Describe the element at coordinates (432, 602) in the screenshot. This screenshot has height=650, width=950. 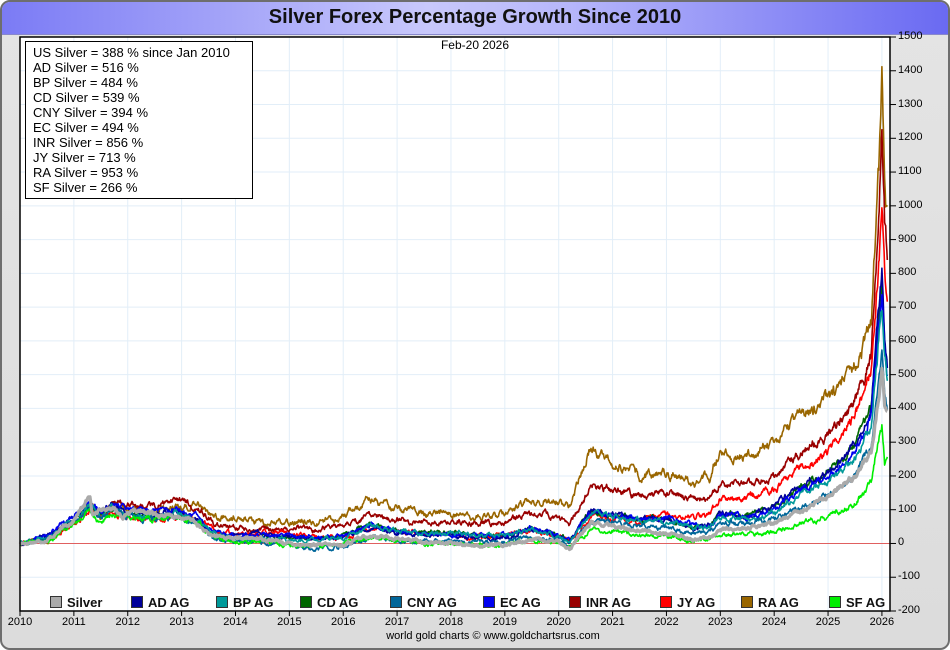
I see `legend-label: CNY AG` at that location.